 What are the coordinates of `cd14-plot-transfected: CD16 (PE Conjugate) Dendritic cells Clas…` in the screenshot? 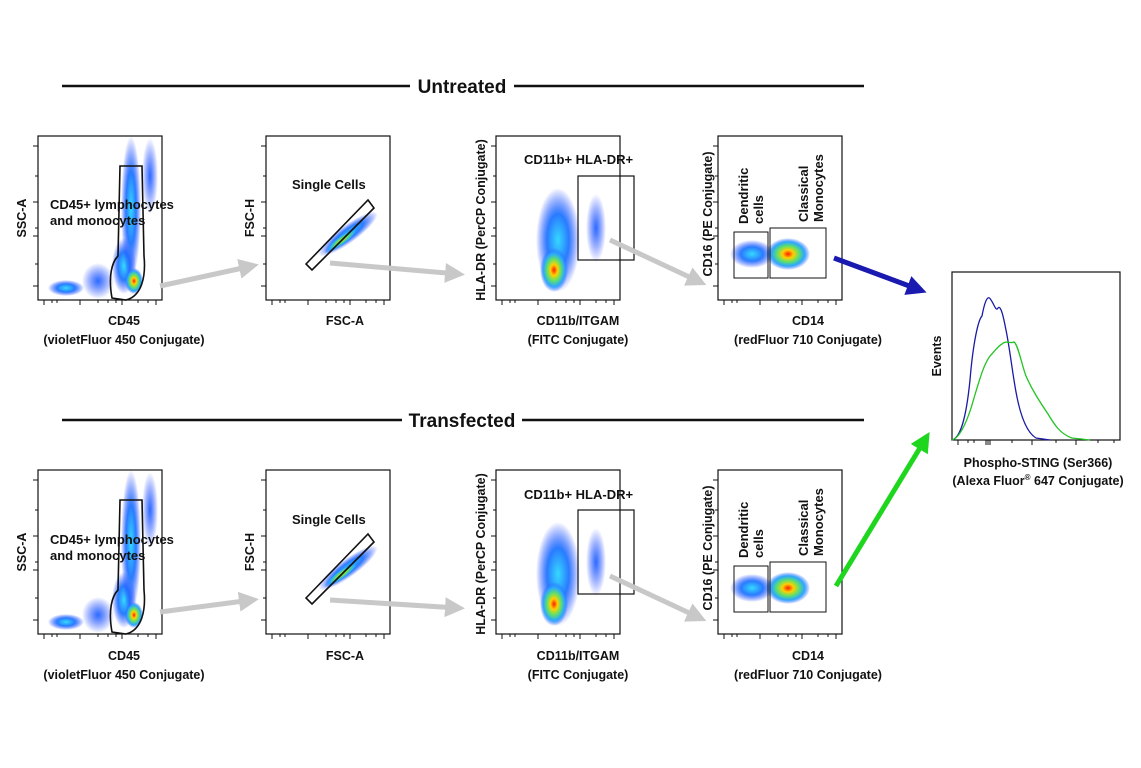 It's located at (791, 576).